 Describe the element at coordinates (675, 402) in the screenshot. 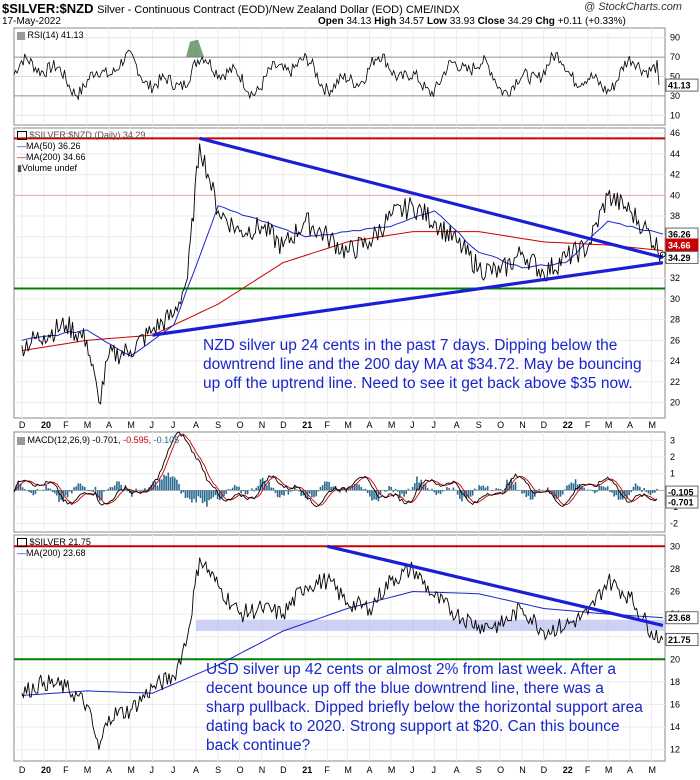

I see `nzd-tick-label: 20` at that location.